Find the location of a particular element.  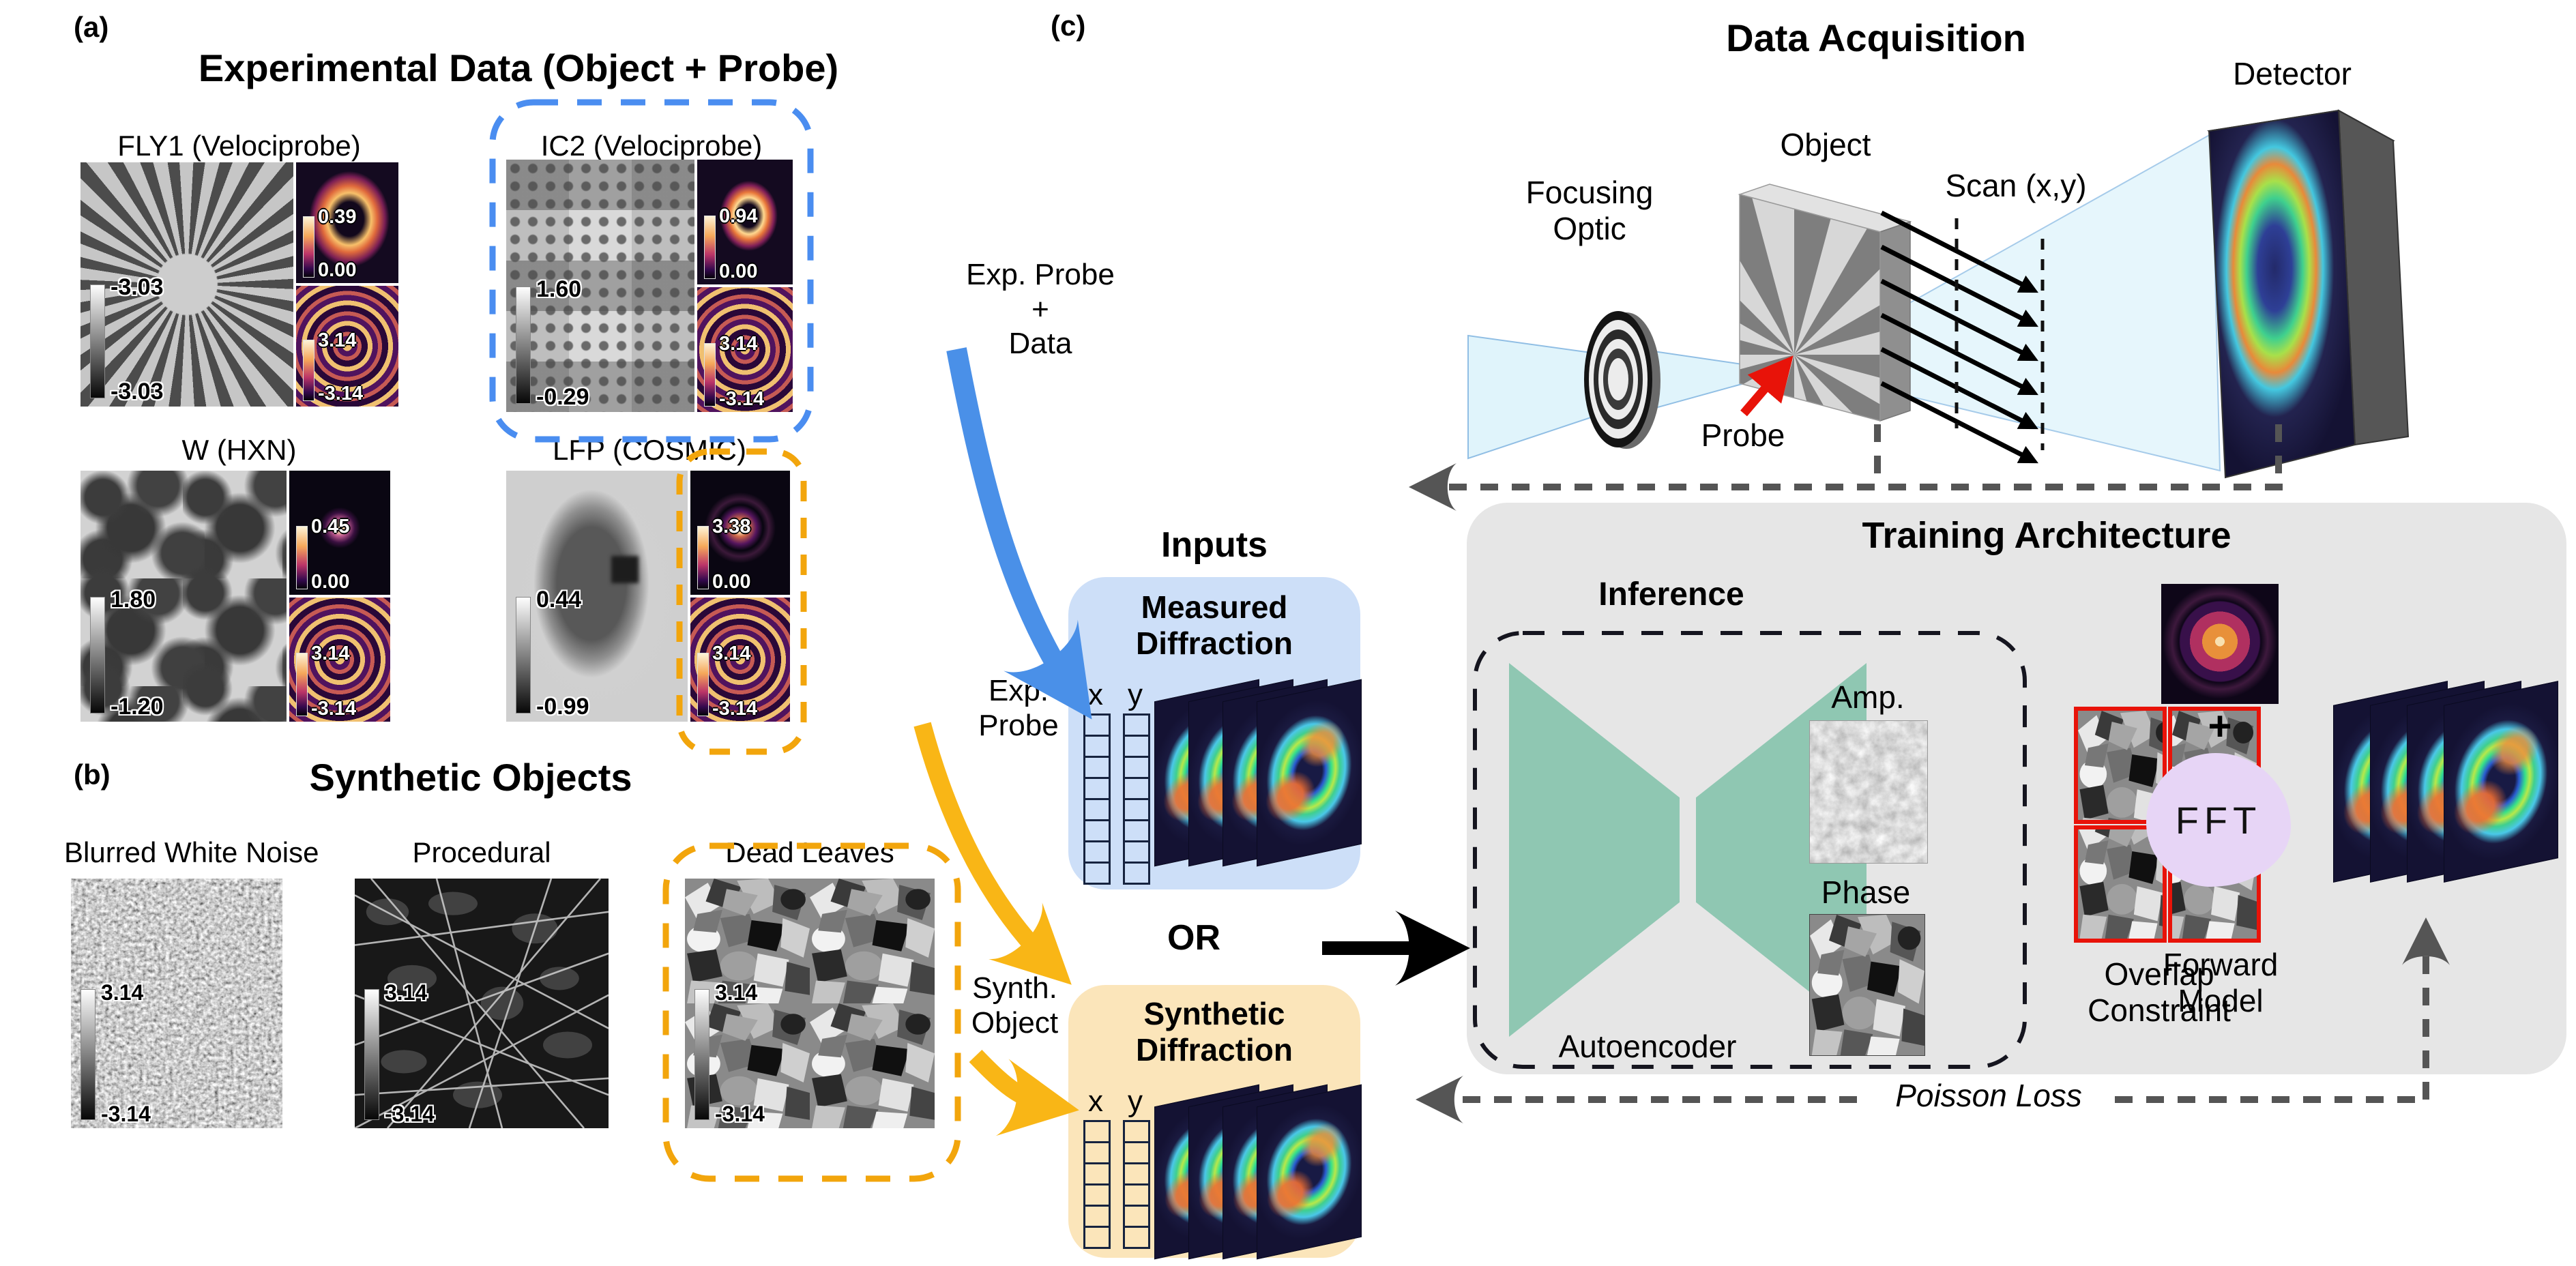

forward-model-label: Forward Model is located at coordinates (2220, 983).